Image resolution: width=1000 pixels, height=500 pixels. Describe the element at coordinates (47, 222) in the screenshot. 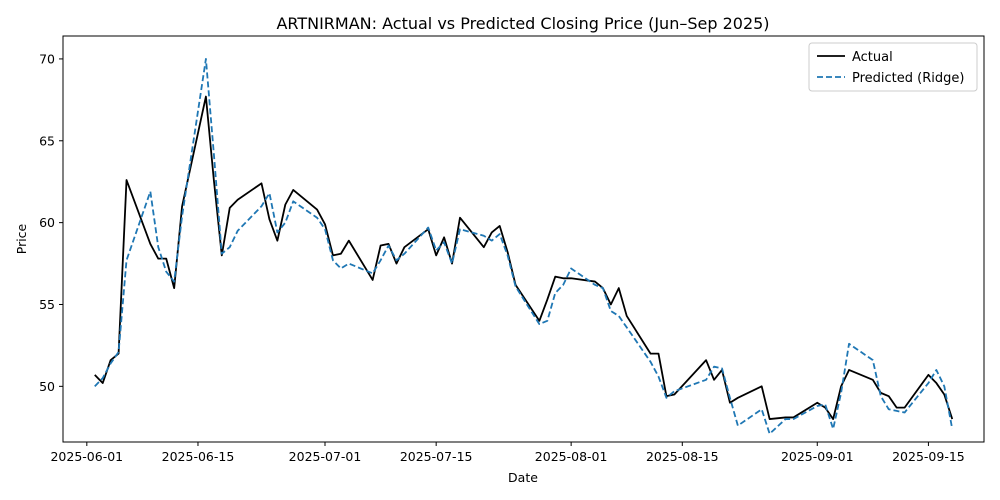

I see `y-tick-label: 60` at that location.